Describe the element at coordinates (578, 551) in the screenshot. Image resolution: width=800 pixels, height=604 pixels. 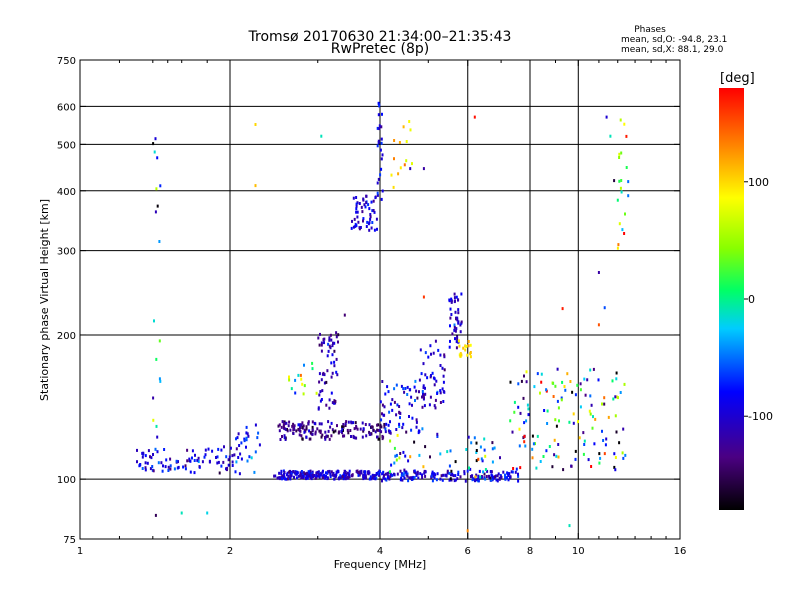
I see `x-tick-label: 10` at that location.